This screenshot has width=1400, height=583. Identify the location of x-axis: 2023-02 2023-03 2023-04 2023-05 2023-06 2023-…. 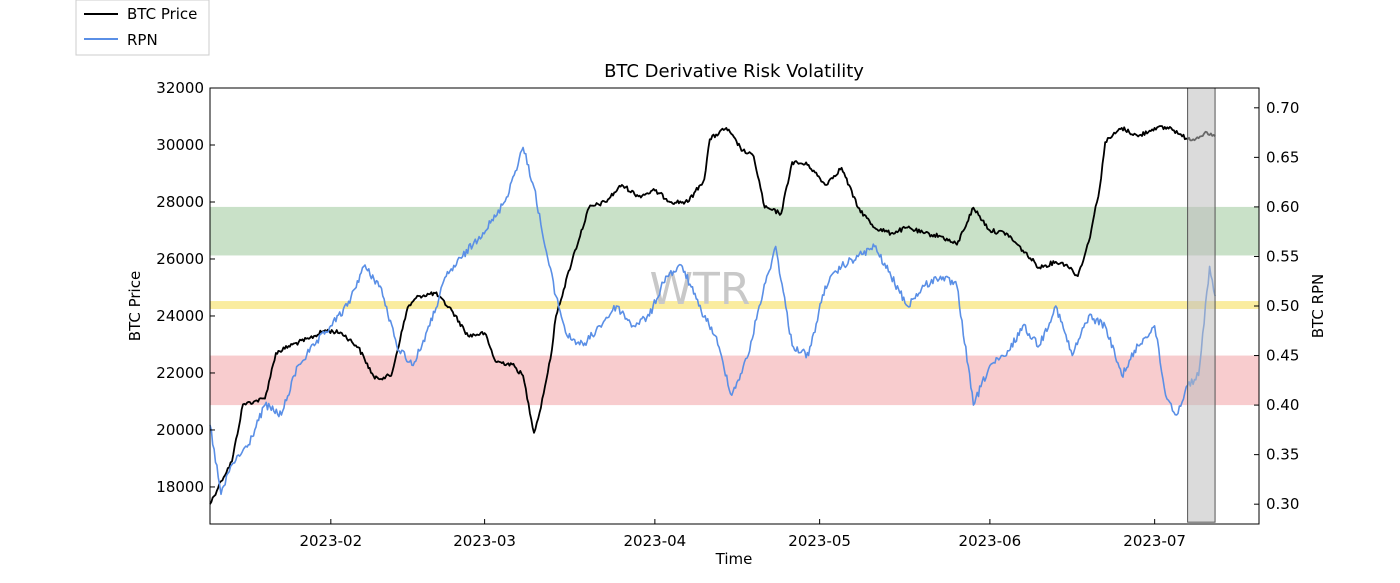
(742, 534).